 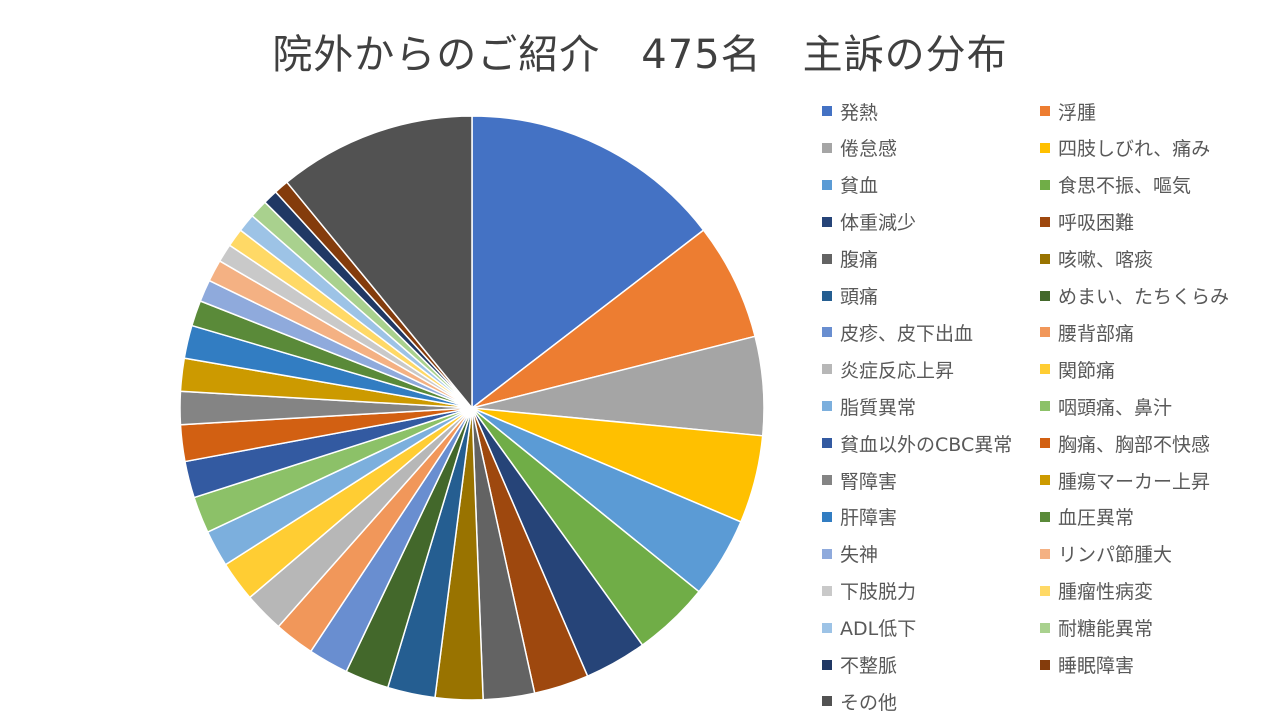 I want to click on legend-label: 胸痛、胸部不快感, so click(x=1134, y=444).